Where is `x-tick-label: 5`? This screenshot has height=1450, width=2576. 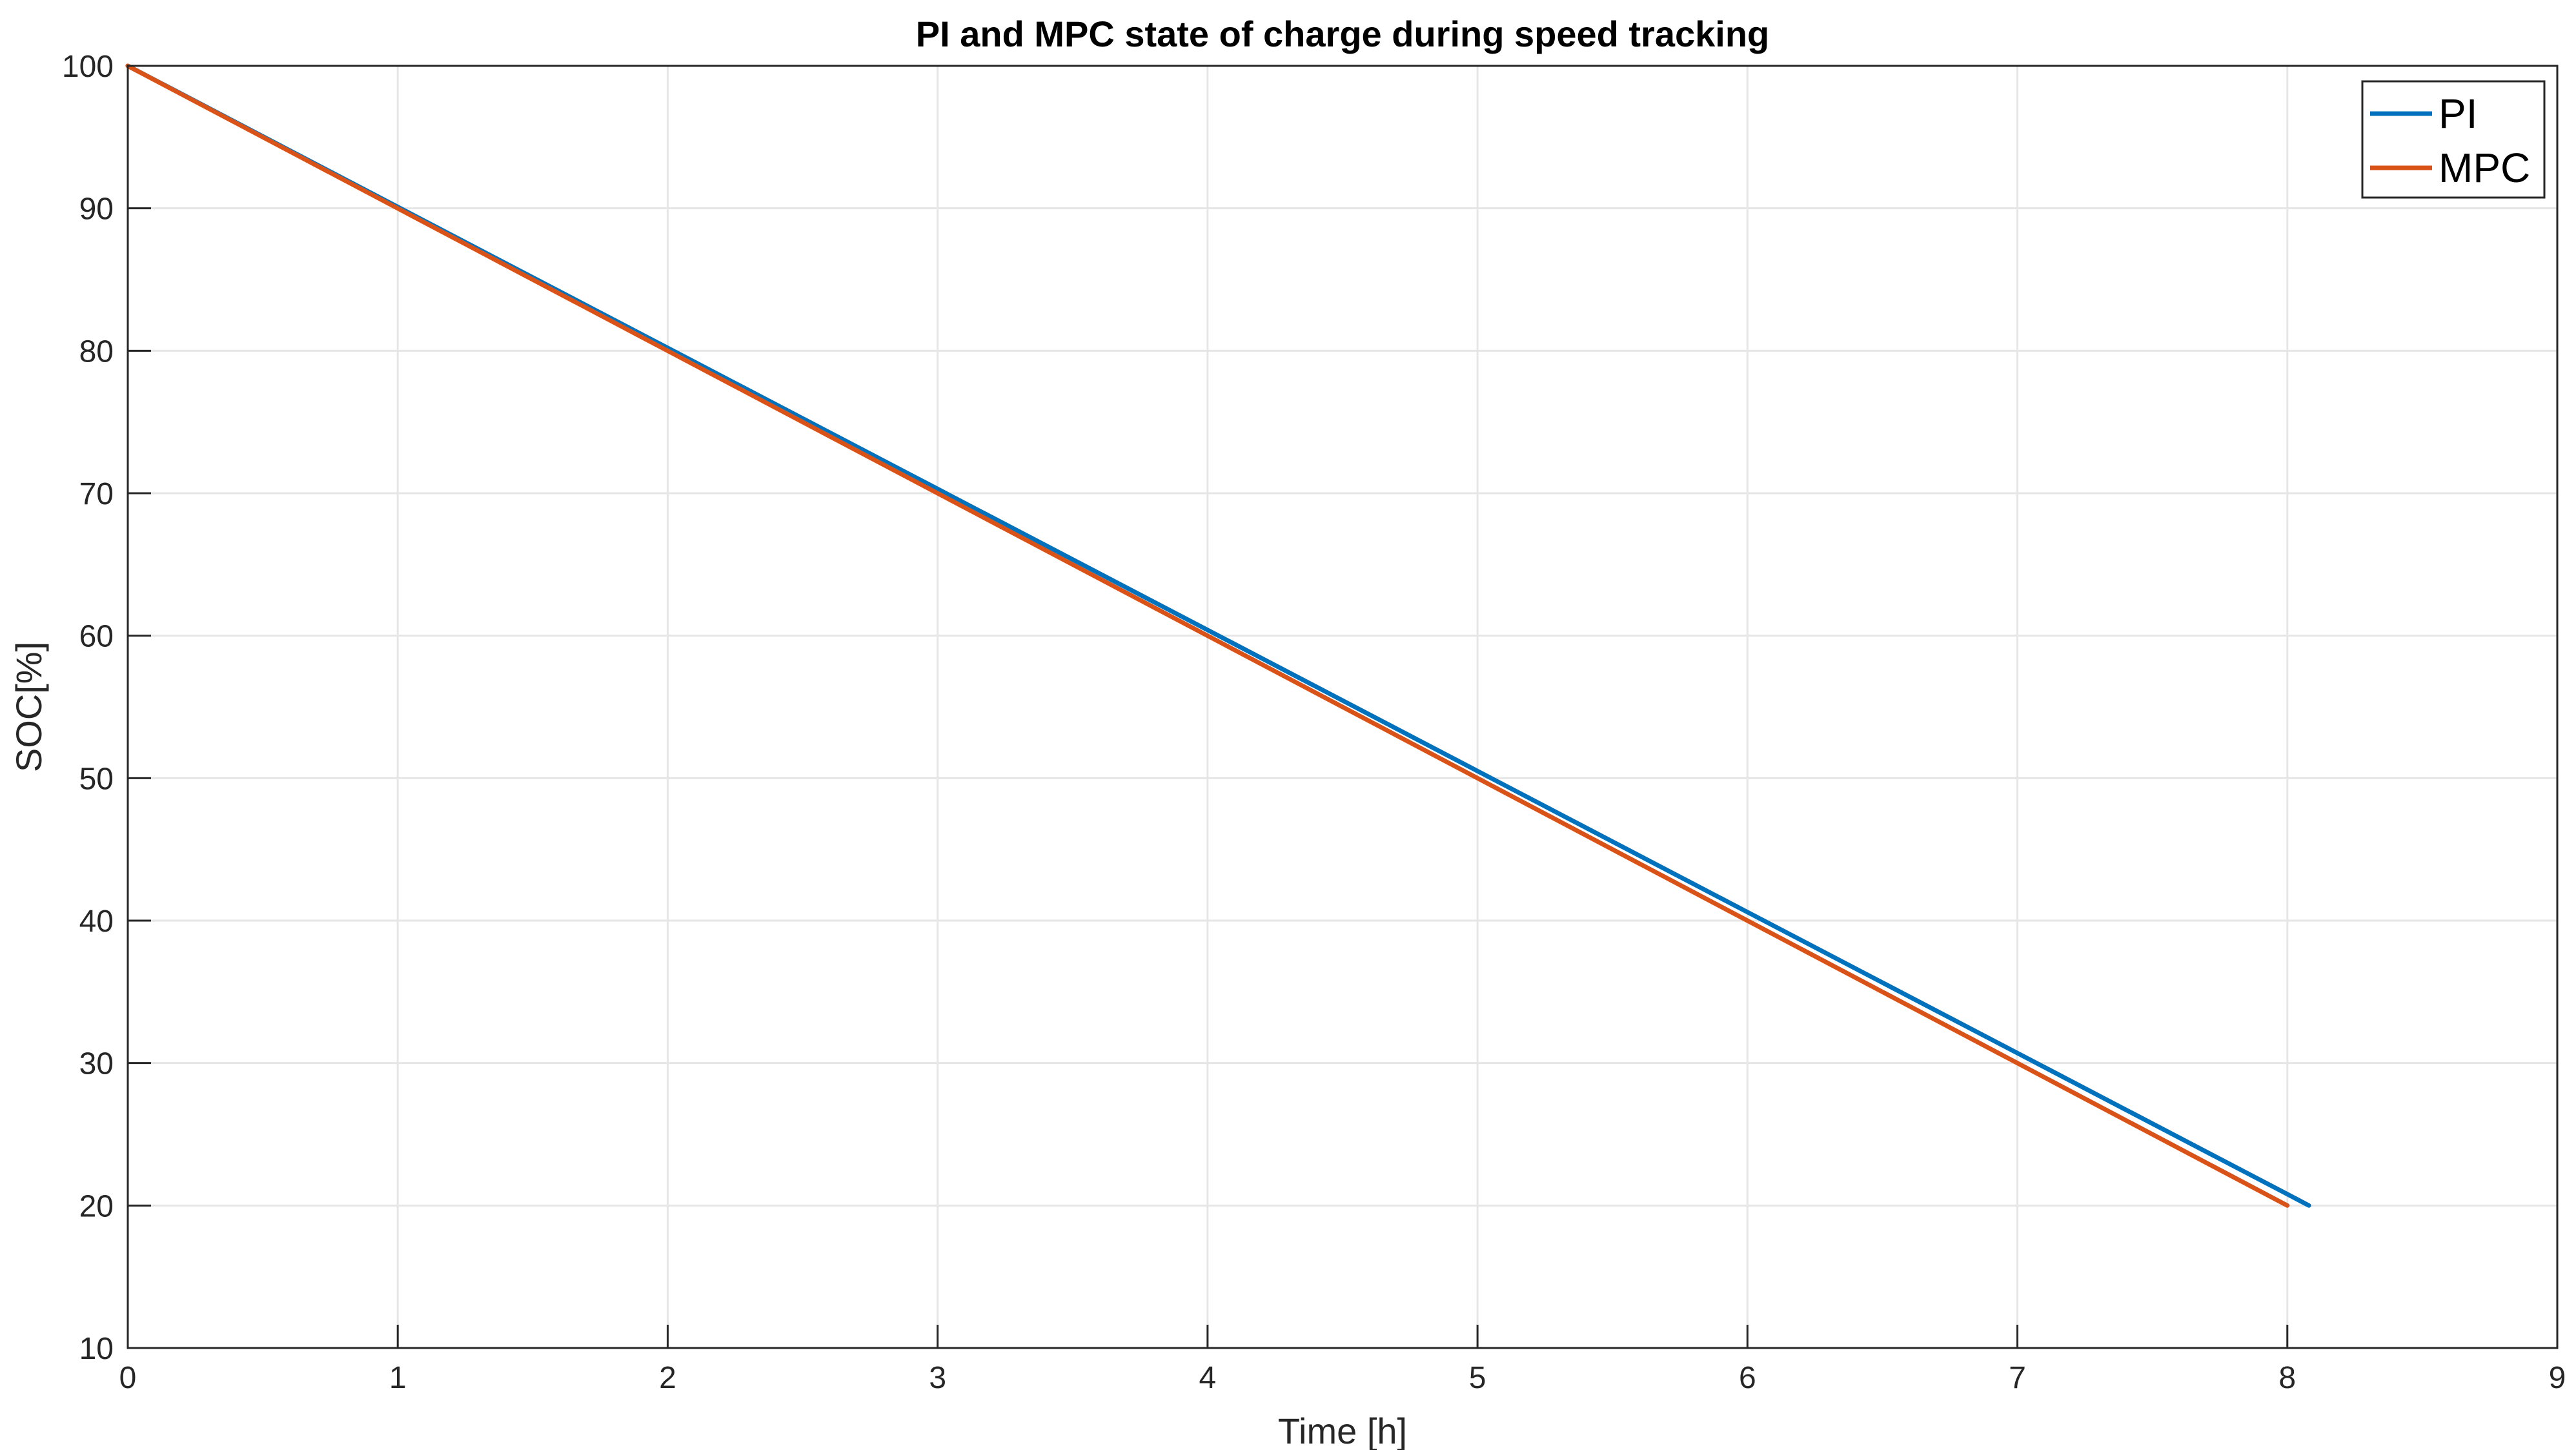
x-tick-label: 5 is located at coordinates (1477, 1378).